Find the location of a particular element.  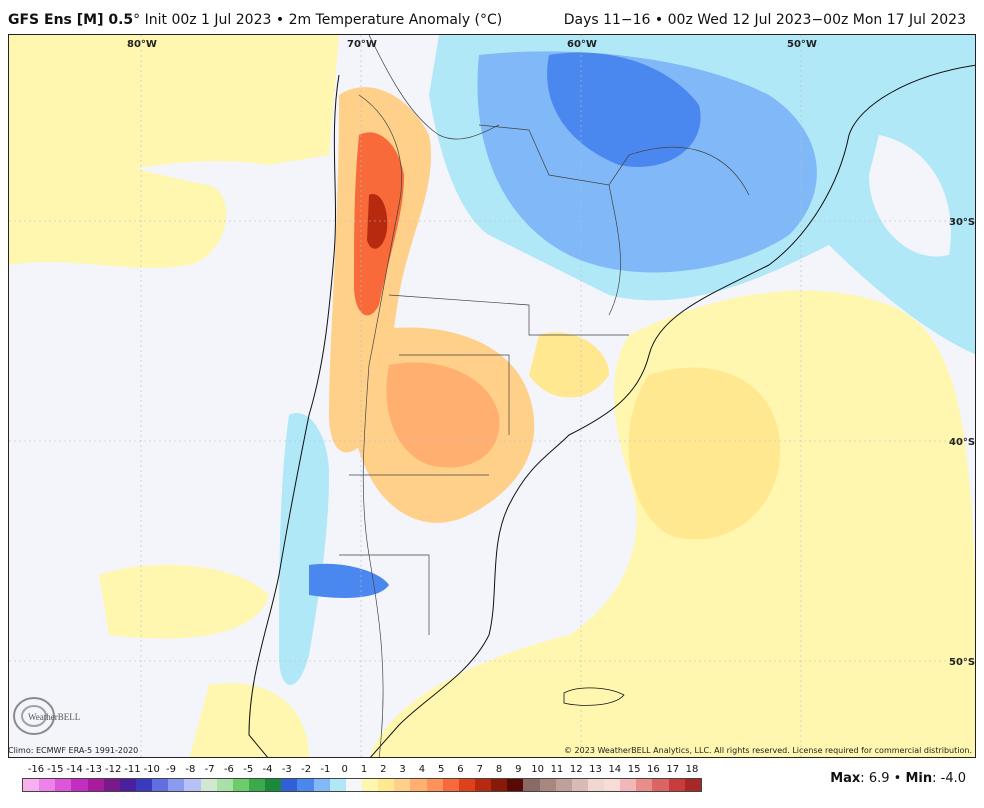

legend-tick-label: 12 is located at coordinates (576, 769).